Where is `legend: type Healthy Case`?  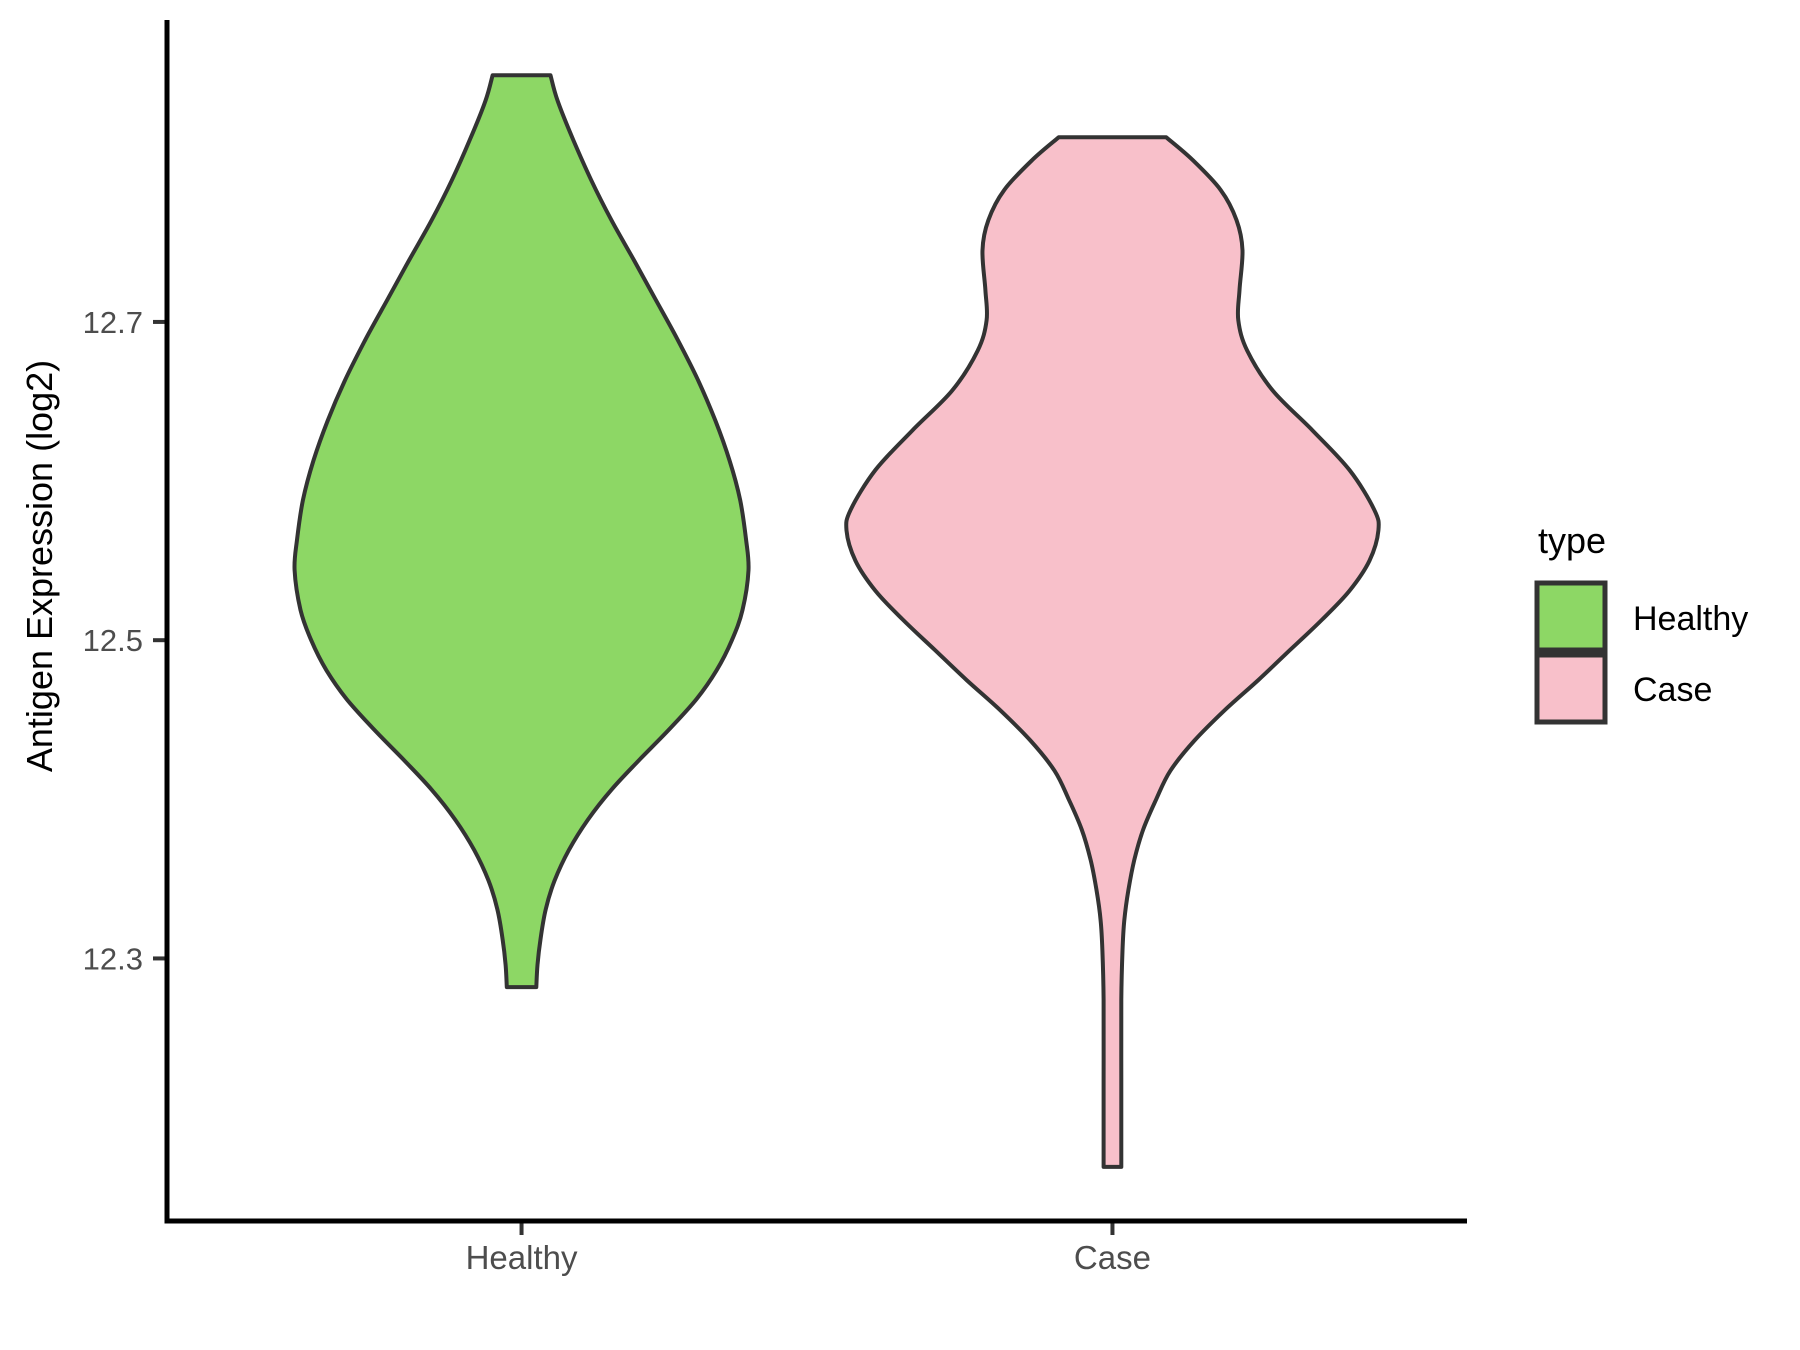
legend: type Healthy Case is located at coordinates (1641, 622).